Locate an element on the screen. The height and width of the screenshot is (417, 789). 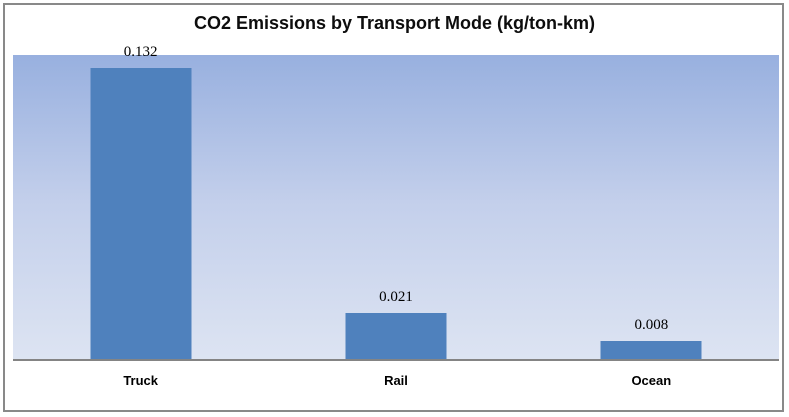
bar-value-label: 0.008 is located at coordinates (651, 325).